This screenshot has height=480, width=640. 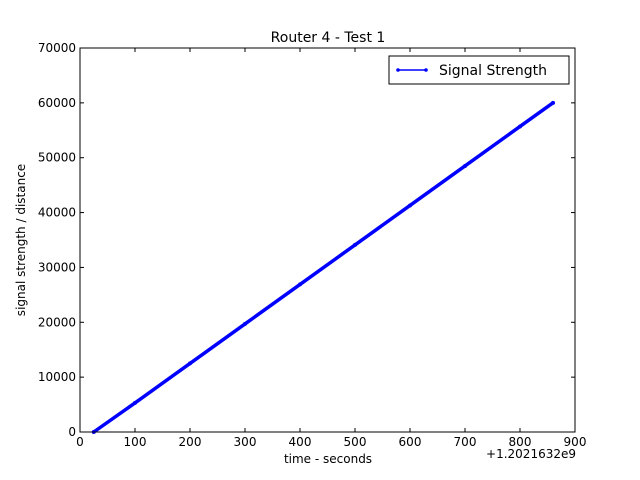 What do you see at coordinates (520, 442) in the screenshot?
I see `x-tick-label: 800` at bounding box center [520, 442].